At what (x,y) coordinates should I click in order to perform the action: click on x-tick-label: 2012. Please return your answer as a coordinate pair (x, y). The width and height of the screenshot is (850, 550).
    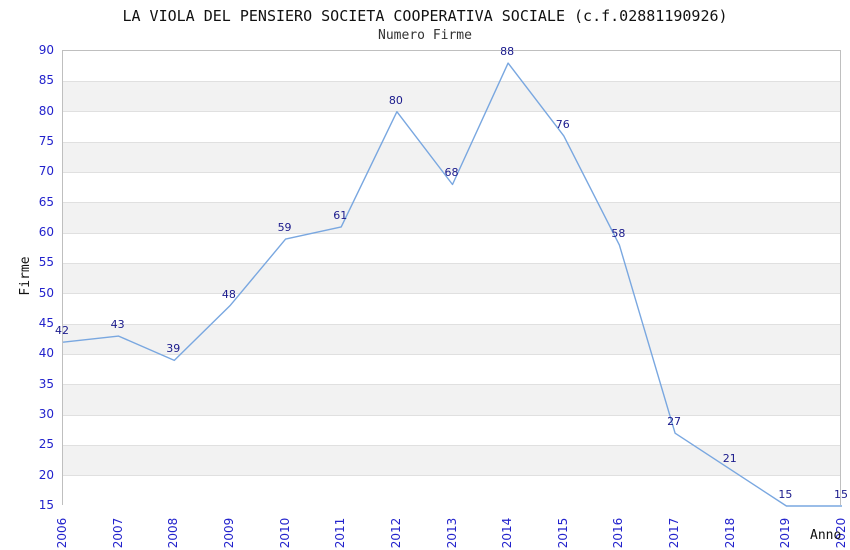
    Looking at the image, I should click on (395, 533).